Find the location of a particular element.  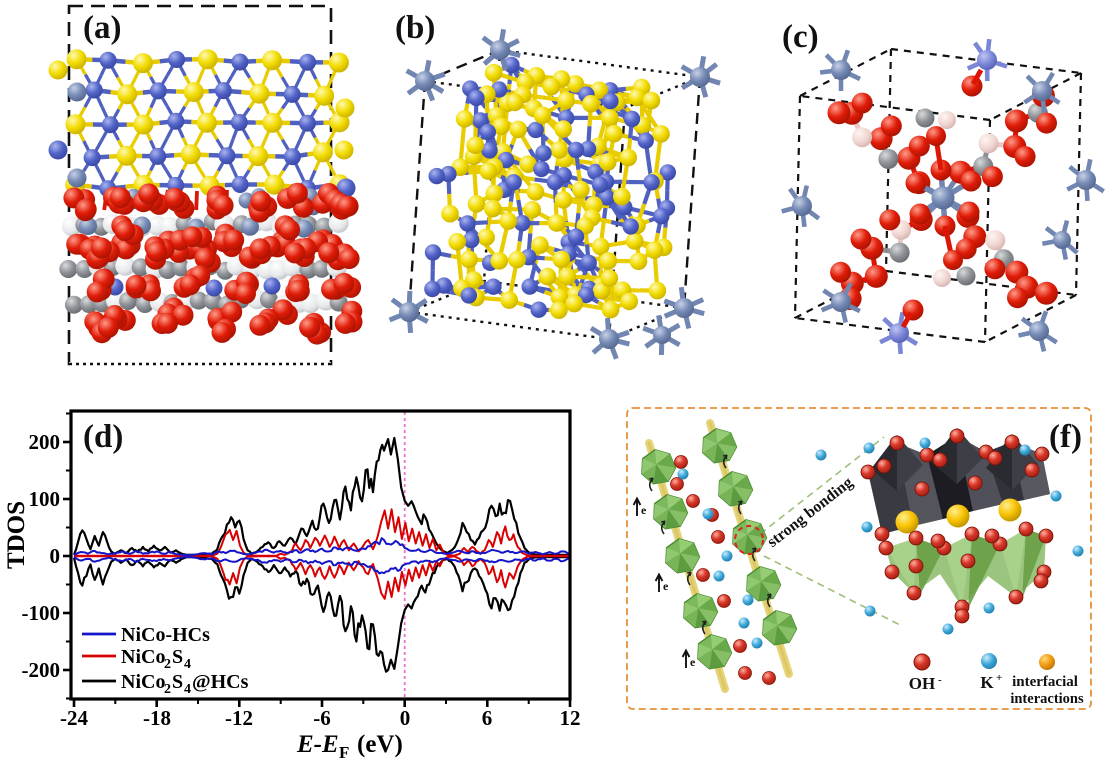

svg-text: -24 is located at coordinates (74, 718).